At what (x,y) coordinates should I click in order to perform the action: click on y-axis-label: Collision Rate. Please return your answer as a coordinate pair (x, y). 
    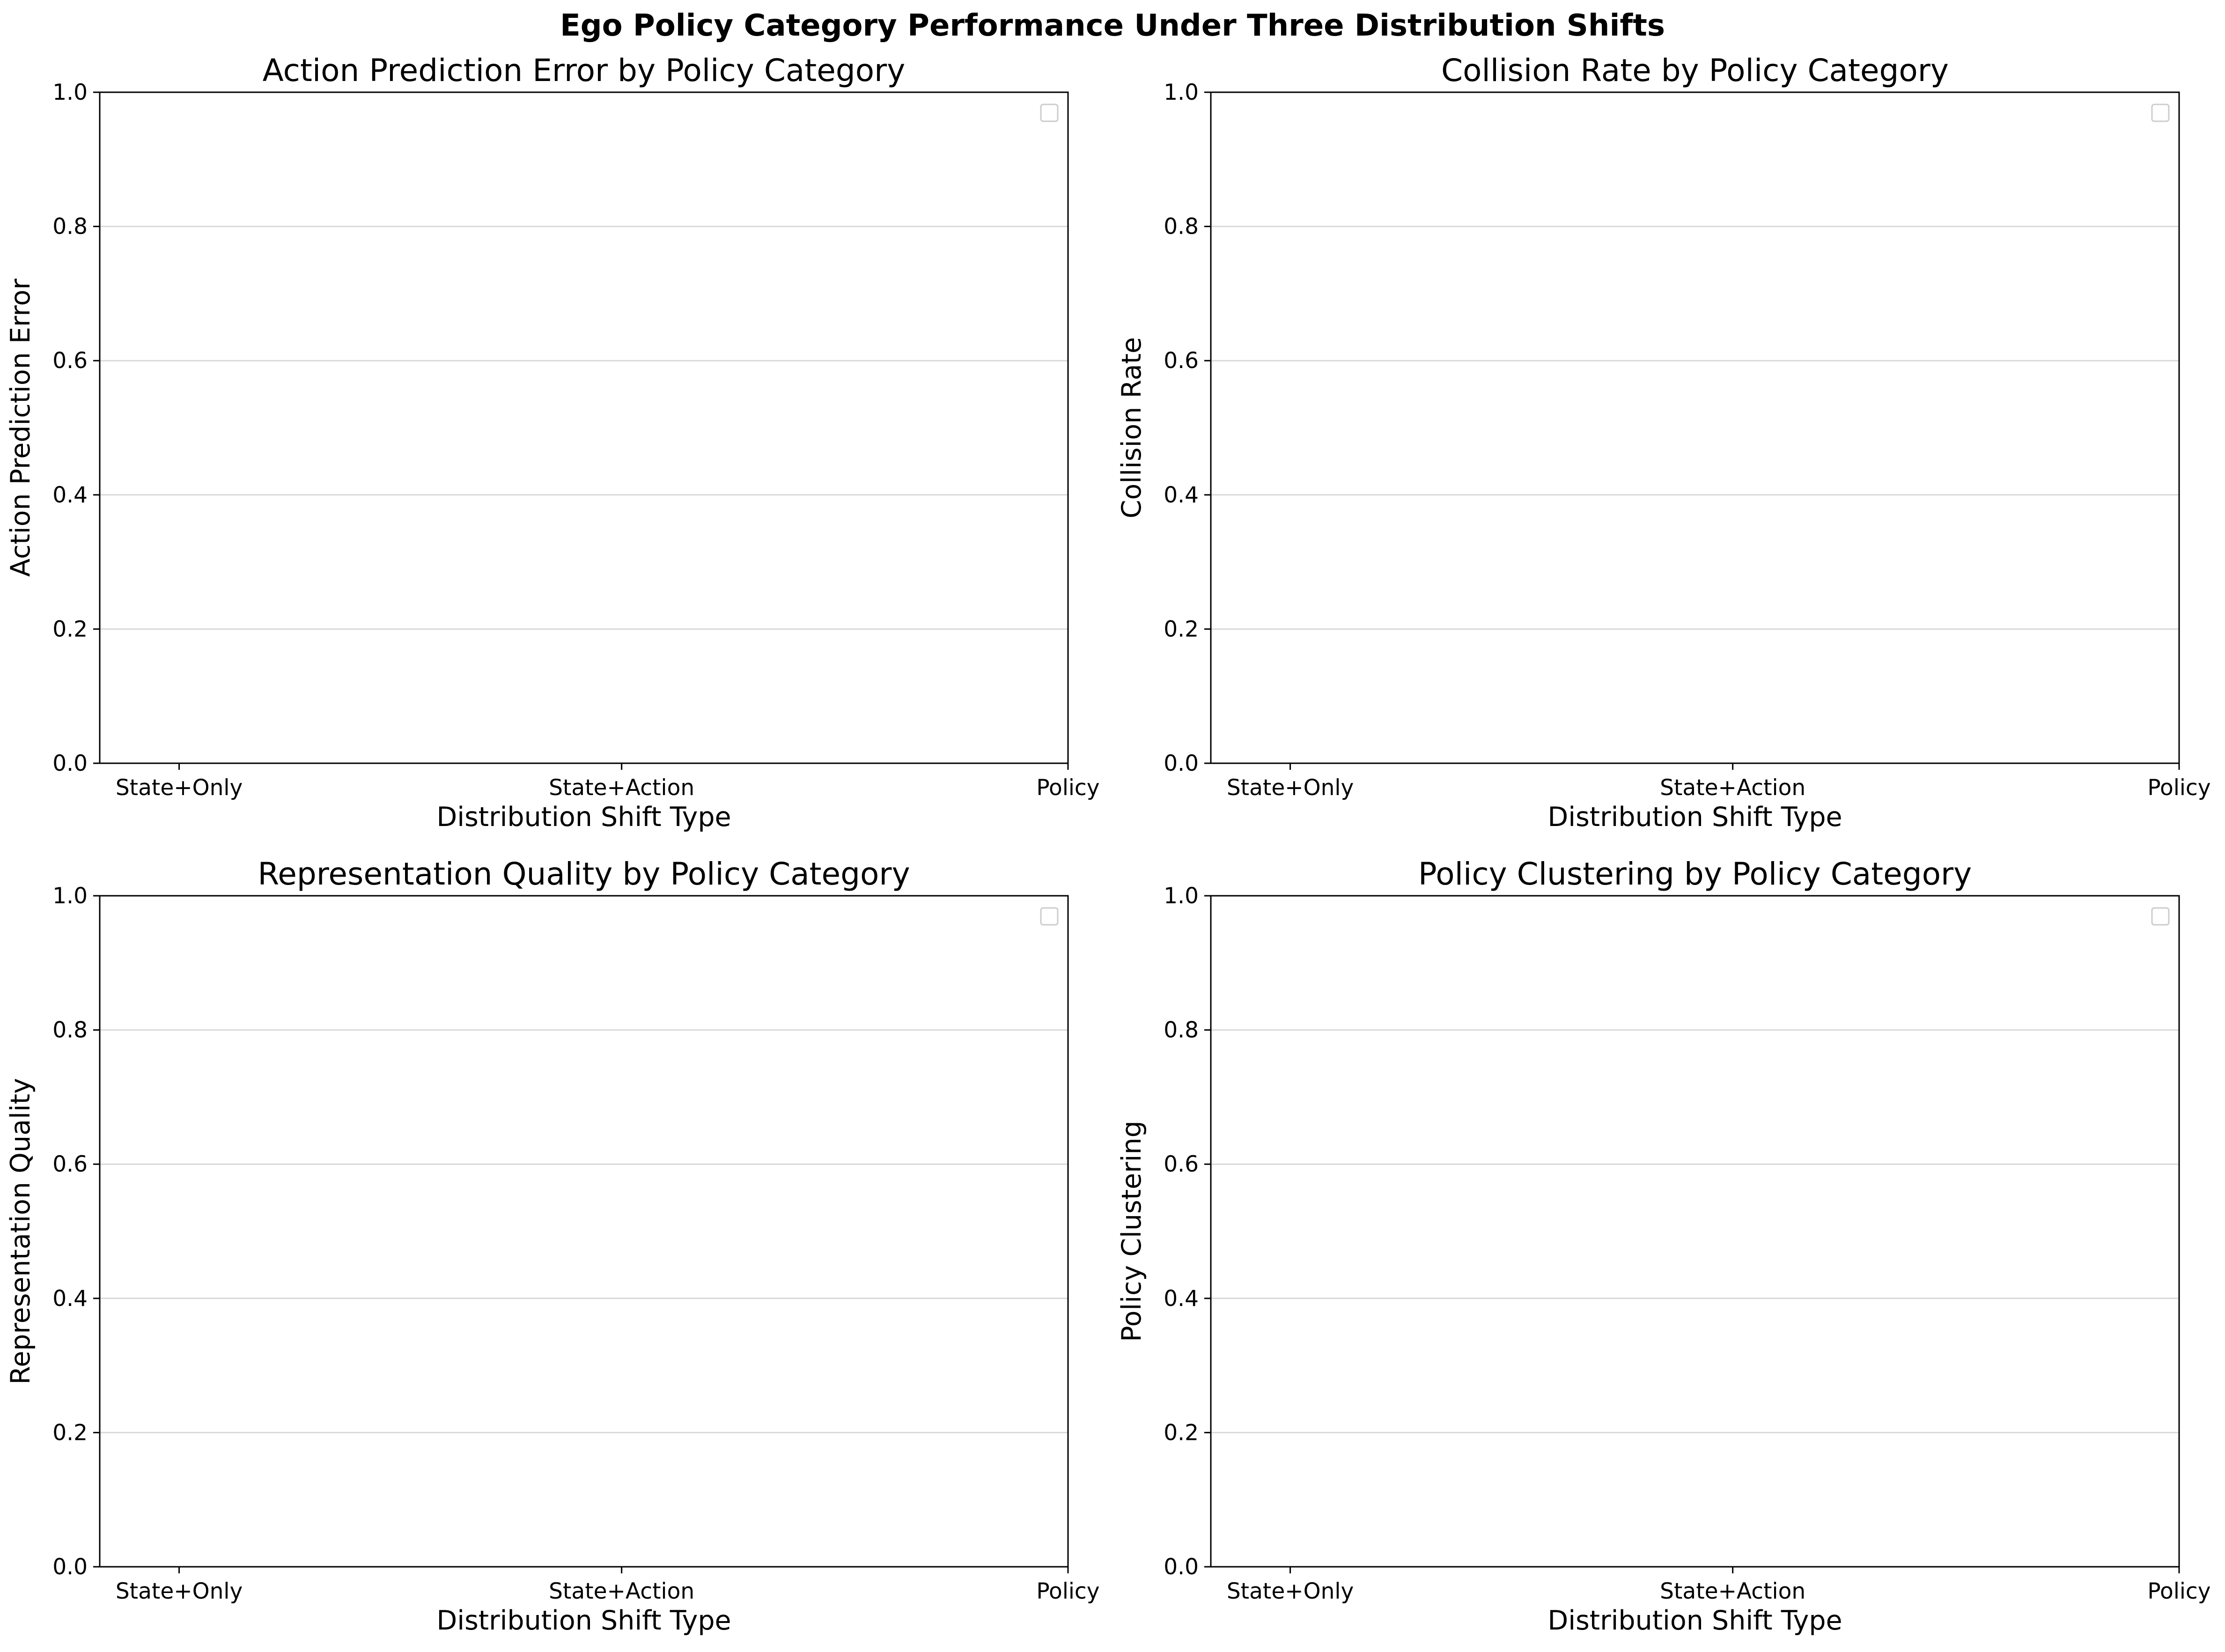
    Looking at the image, I should click on (1131, 428).